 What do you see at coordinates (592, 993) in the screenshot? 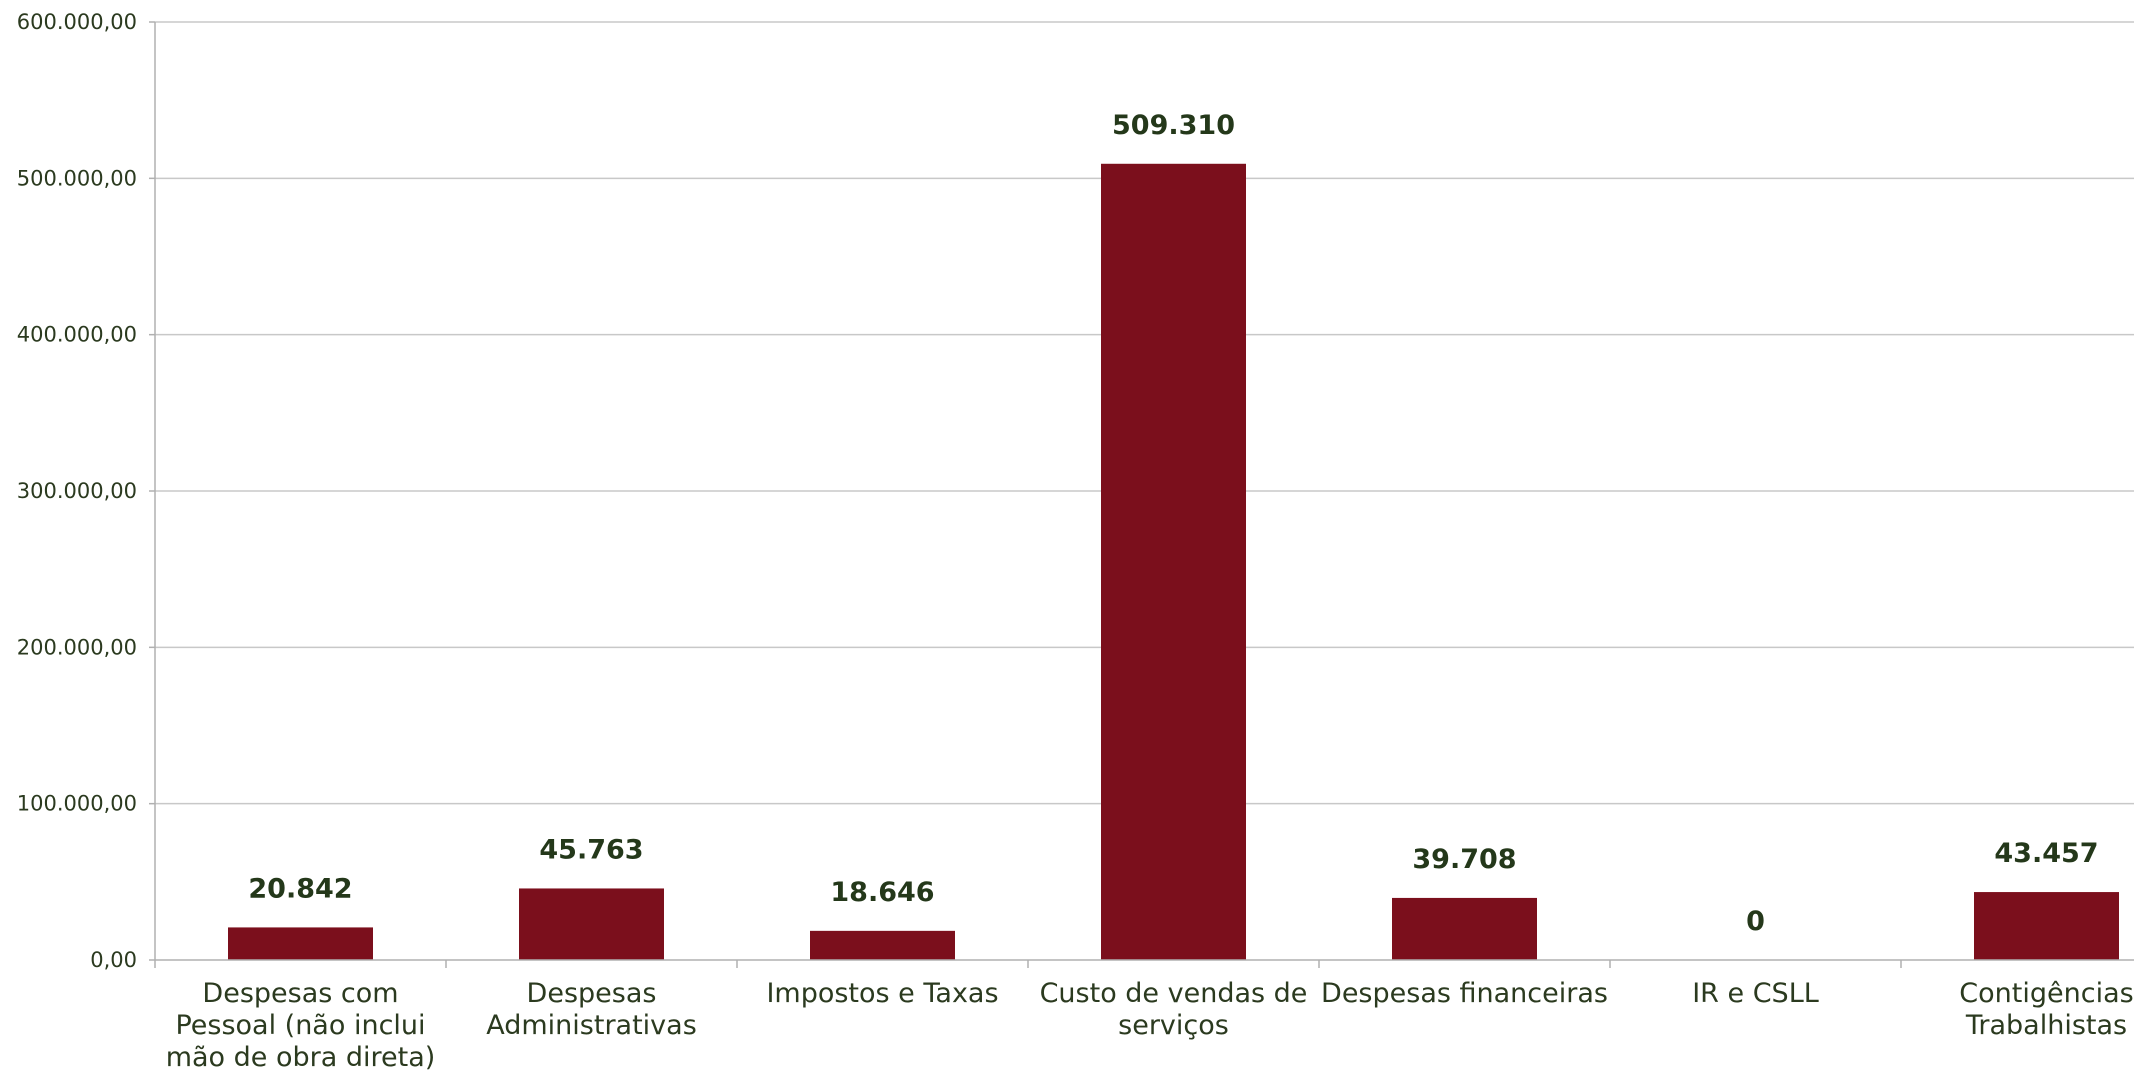
I see `x-category-label: Despesas` at bounding box center [592, 993].